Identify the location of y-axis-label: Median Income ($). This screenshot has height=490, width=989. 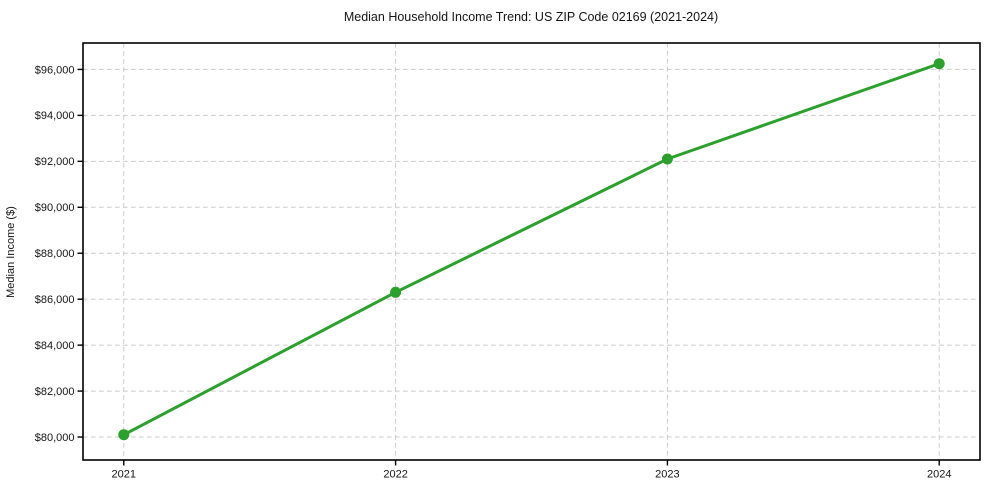
(11, 252).